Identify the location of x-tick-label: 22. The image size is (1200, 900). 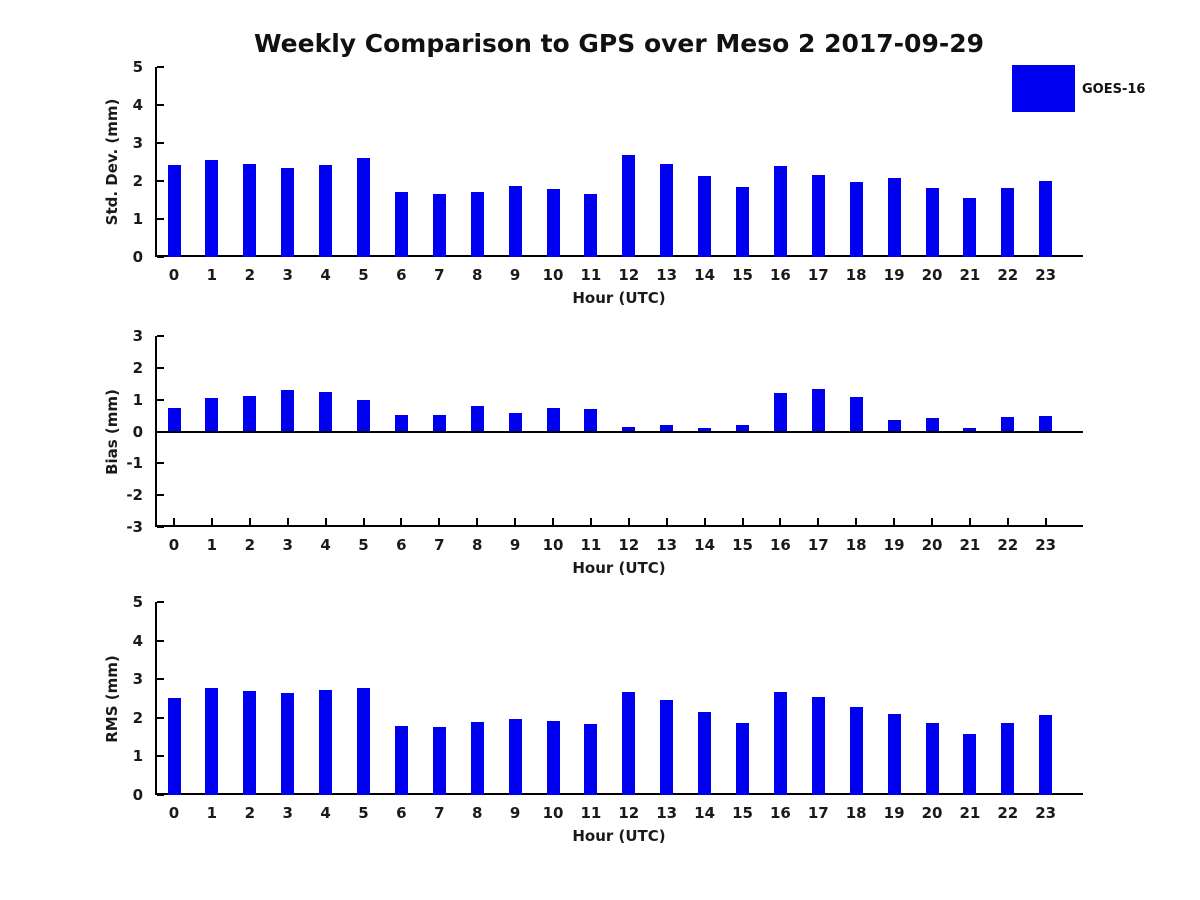
(1008, 545).